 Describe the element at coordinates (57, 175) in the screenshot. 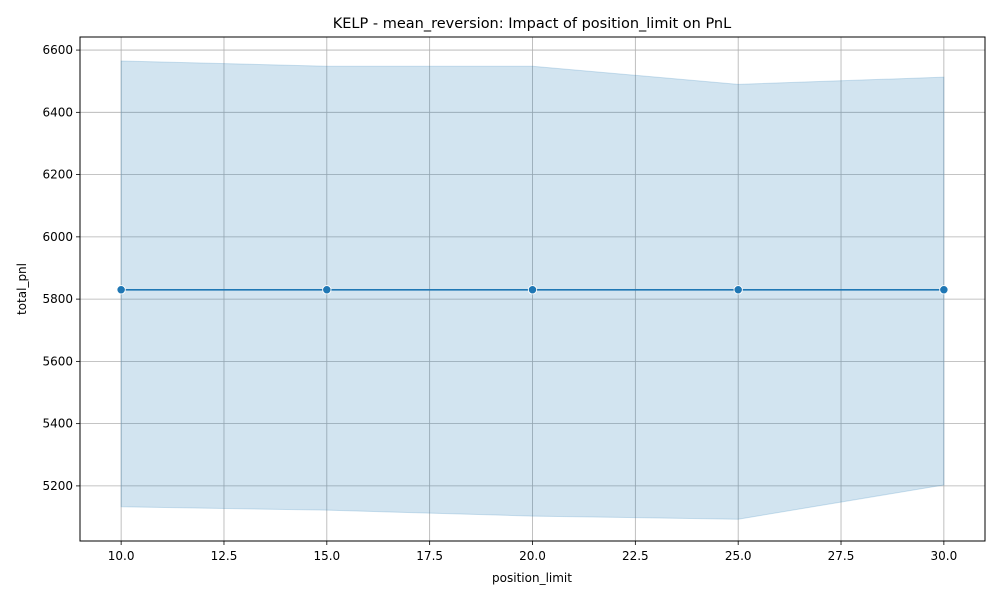

I see `y-tick-label: 6200` at that location.